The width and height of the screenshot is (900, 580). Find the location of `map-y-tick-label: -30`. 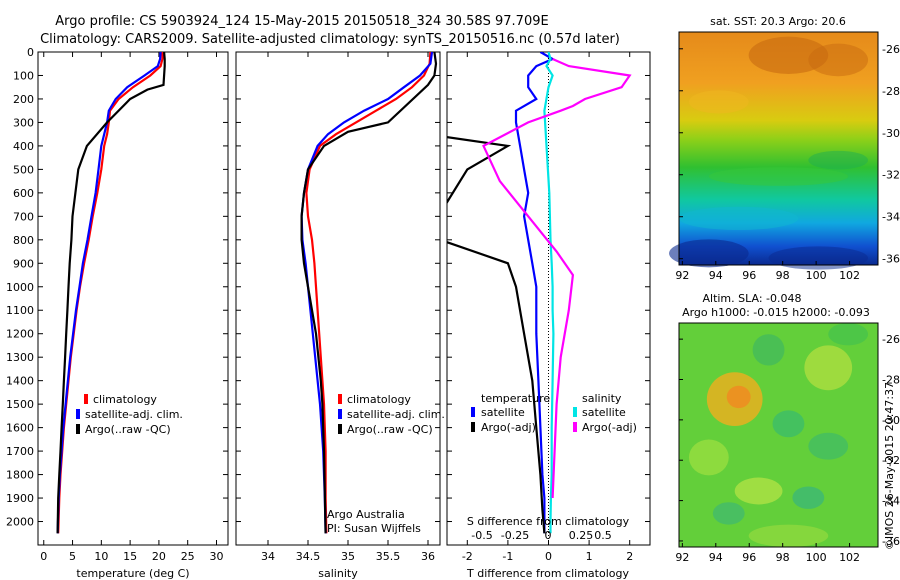

map-y-tick-label: -30 is located at coordinates (891, 420).